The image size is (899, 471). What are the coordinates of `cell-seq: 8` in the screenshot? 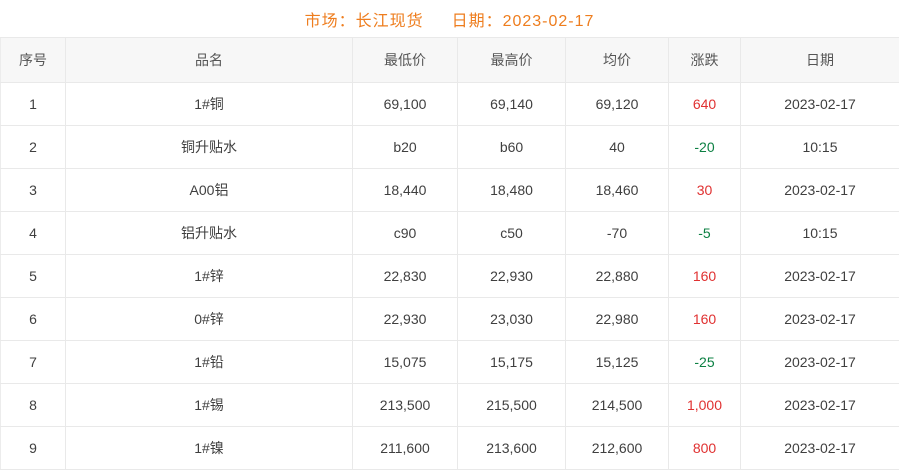 It's located at (33, 405).